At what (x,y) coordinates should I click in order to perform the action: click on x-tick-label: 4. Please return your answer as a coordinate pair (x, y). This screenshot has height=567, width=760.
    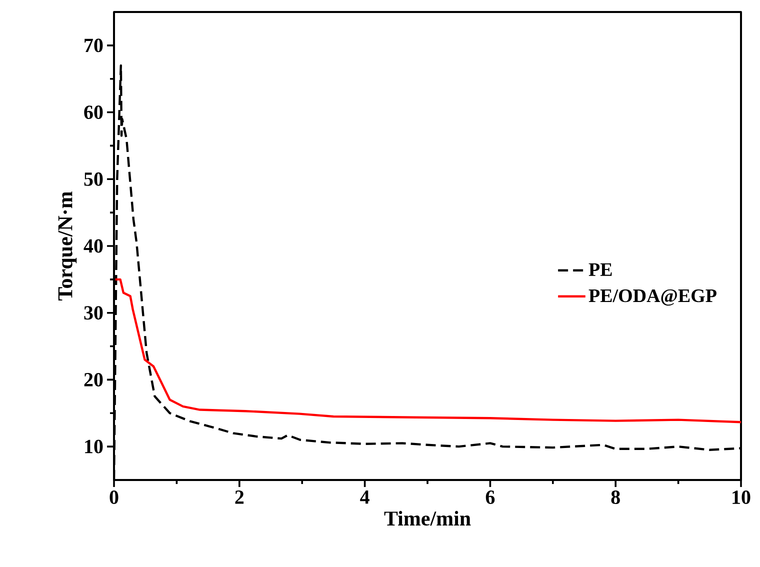
    Looking at the image, I should click on (365, 497).